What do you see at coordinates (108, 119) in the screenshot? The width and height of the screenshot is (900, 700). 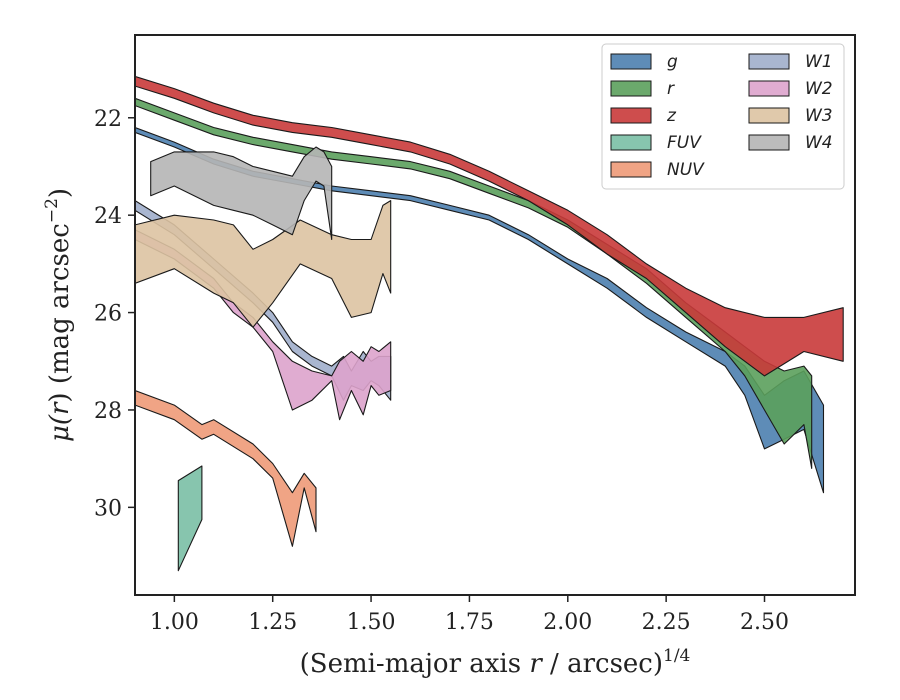 I see `y-tick-label: 22` at bounding box center [108, 119].